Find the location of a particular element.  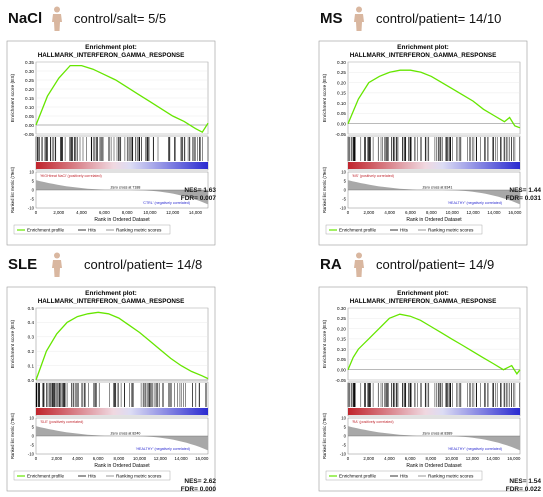

fdr-value: FDR= 0.007 is located at coordinates (198, 198).